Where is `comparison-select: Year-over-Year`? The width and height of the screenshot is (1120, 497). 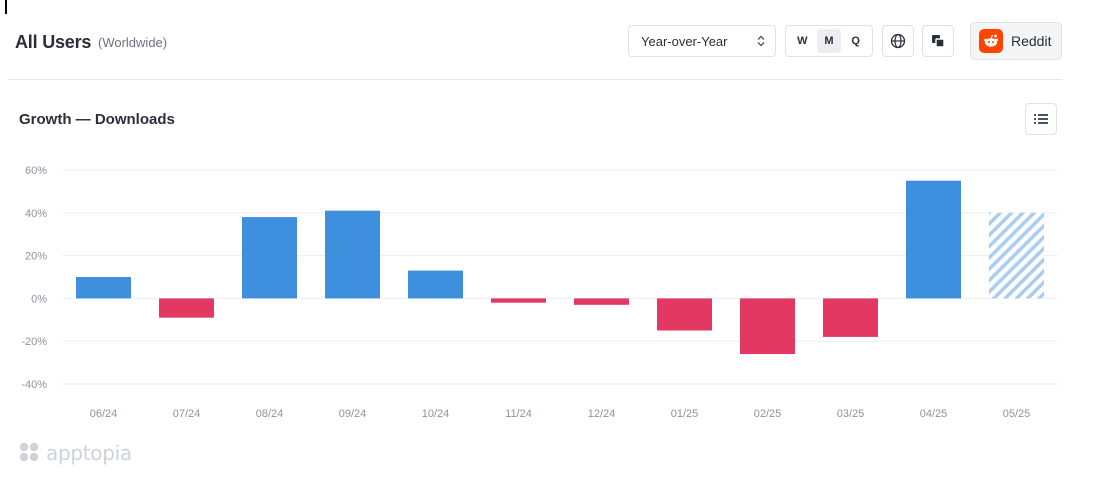
comparison-select: Year-over-Year is located at coordinates (702, 41).